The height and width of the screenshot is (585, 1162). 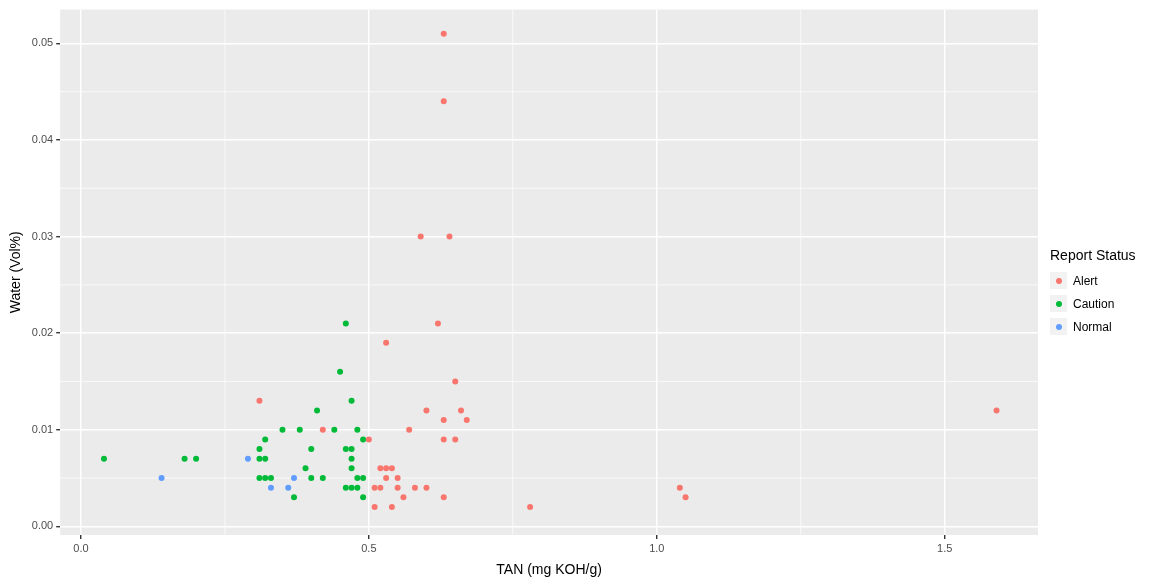 What do you see at coordinates (1092, 326) in the screenshot?
I see `legend-label: Normal` at bounding box center [1092, 326].